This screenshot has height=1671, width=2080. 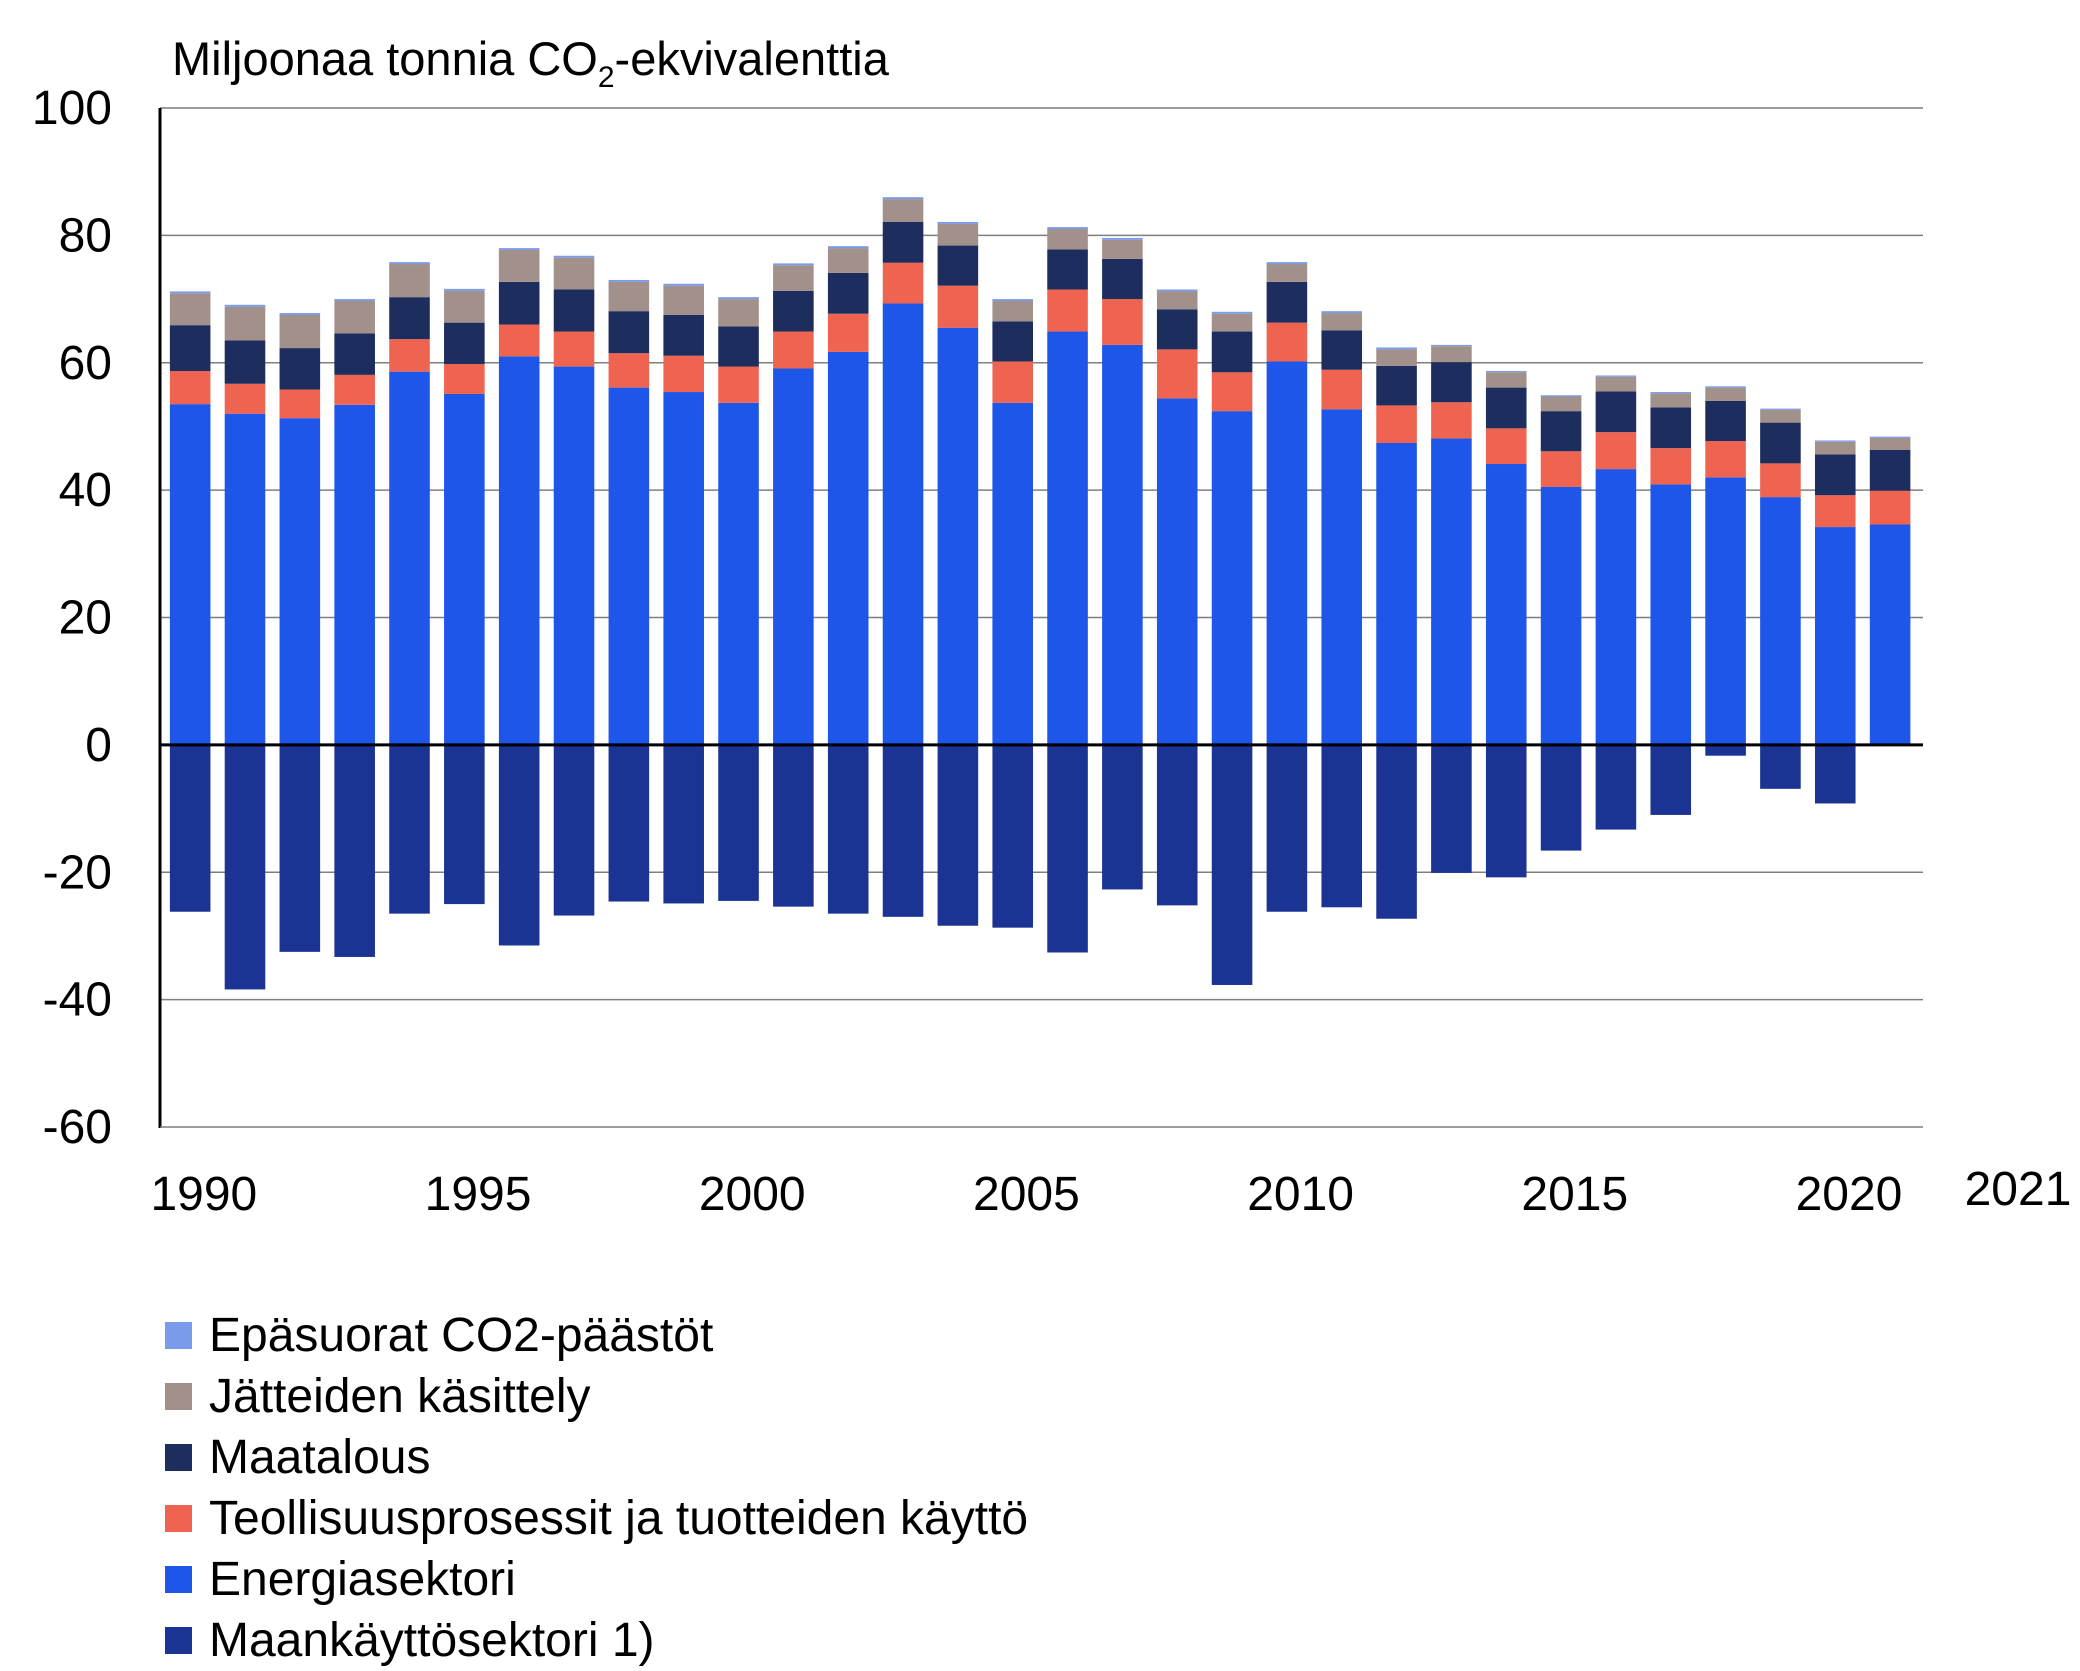 I want to click on legend-item-agriculture: Maatalous, so click(x=596, y=1457).